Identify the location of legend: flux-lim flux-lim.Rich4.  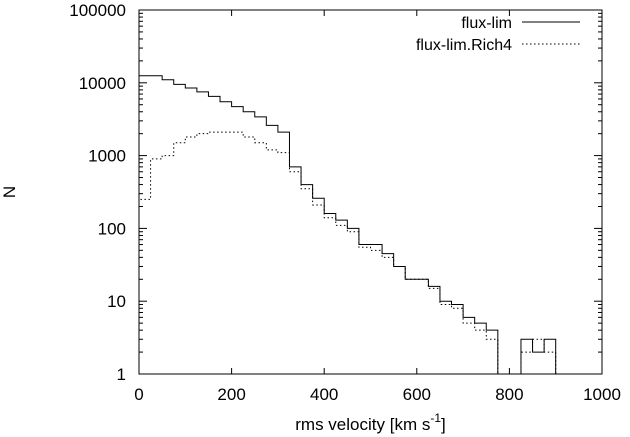
(498, 34).